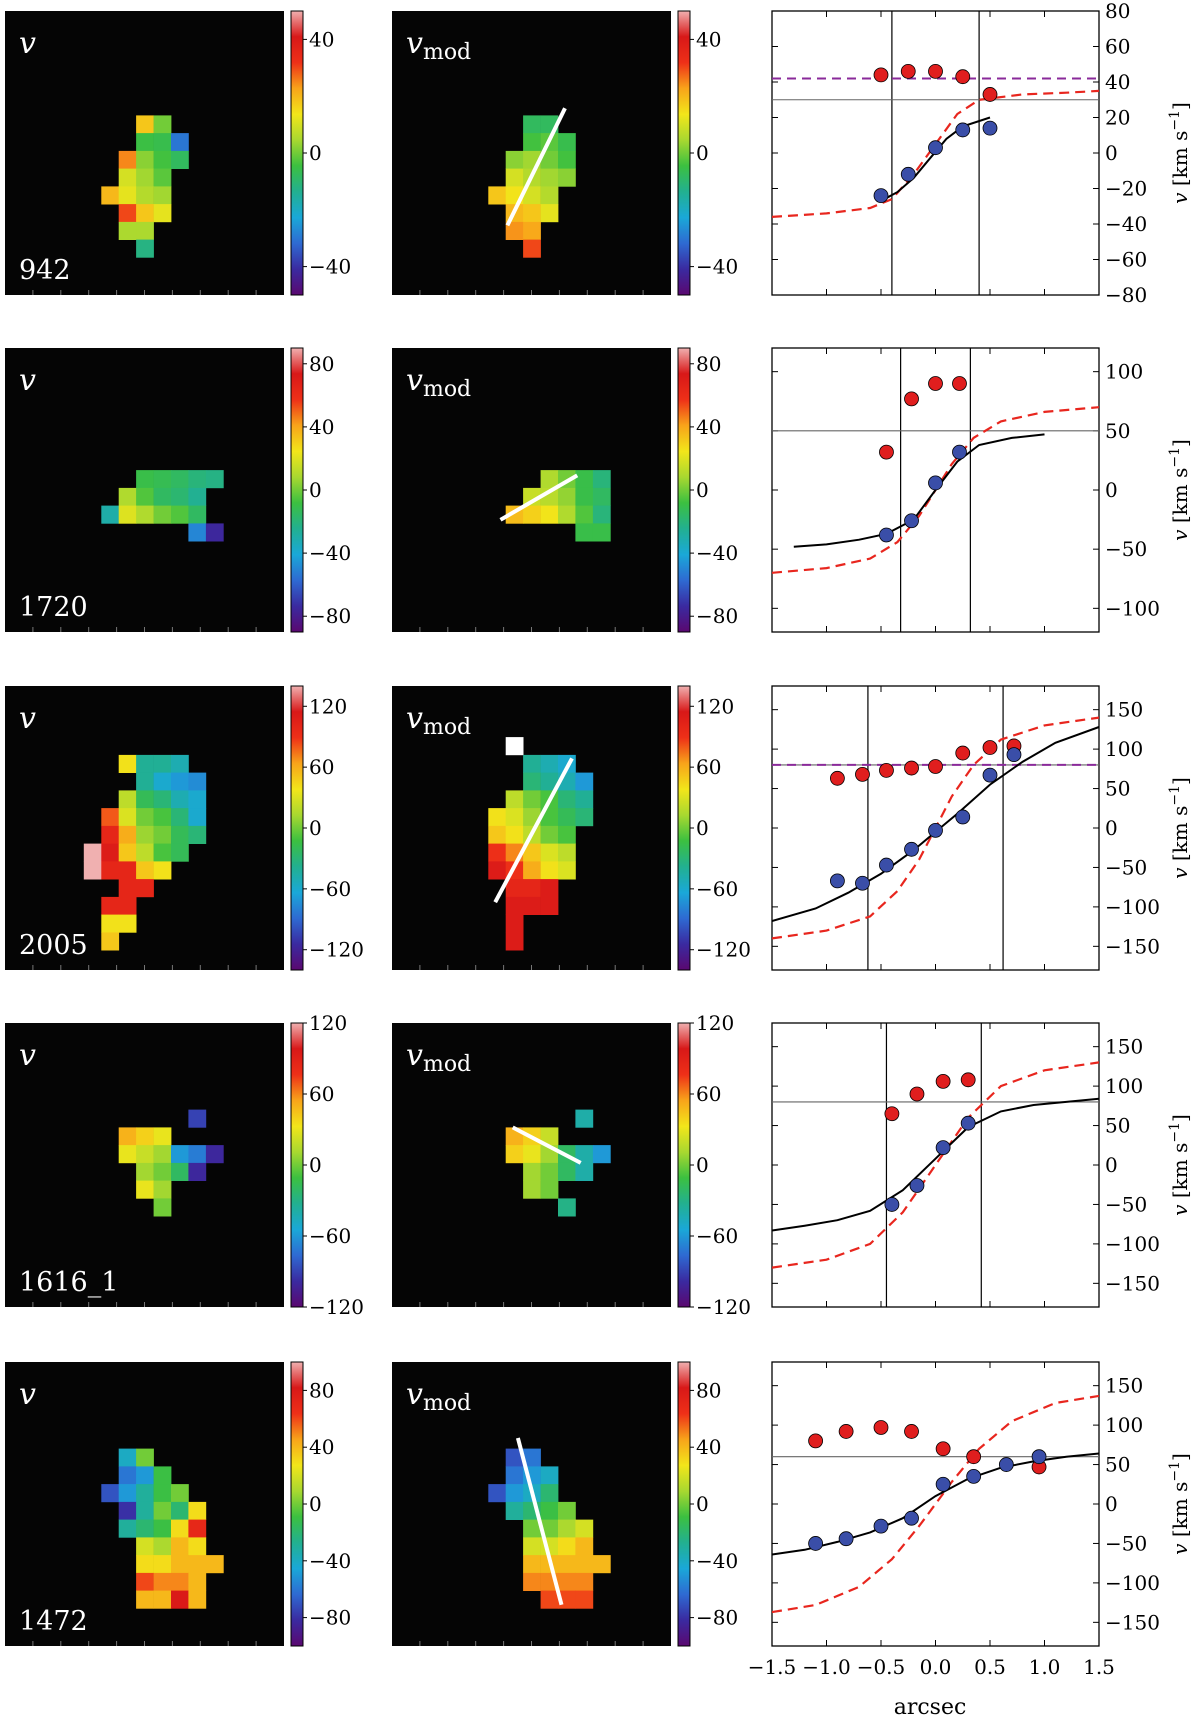 This screenshot has height=1721, width=1200. Describe the element at coordinates (1180, 1546) in the screenshot. I see `rc-y-axis-label-main: v` at that location.